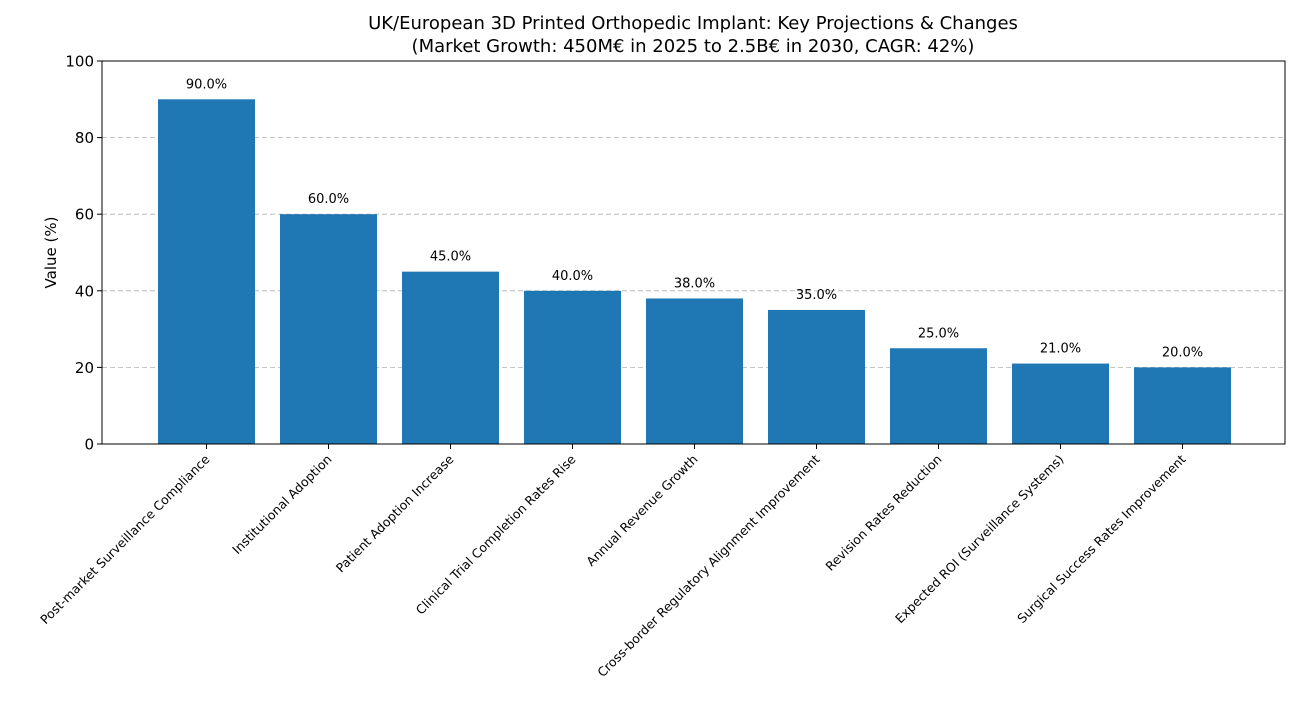  I want to click on x-tick-label: Annual Revenue Growth, so click(641, 510).